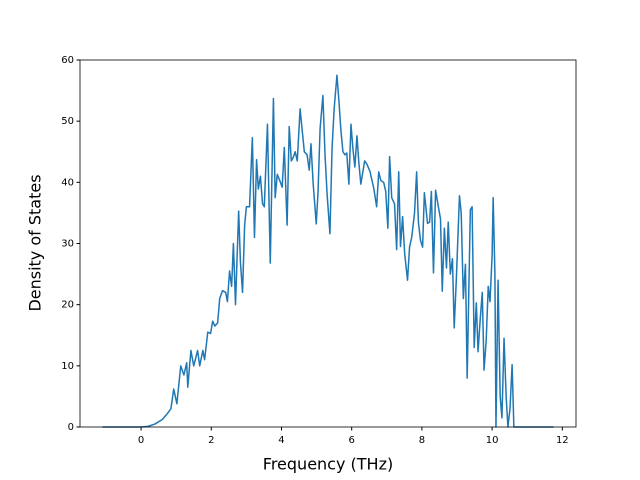  Describe the element at coordinates (67, 244) in the screenshot. I see `y-tick-label: 30` at that location.